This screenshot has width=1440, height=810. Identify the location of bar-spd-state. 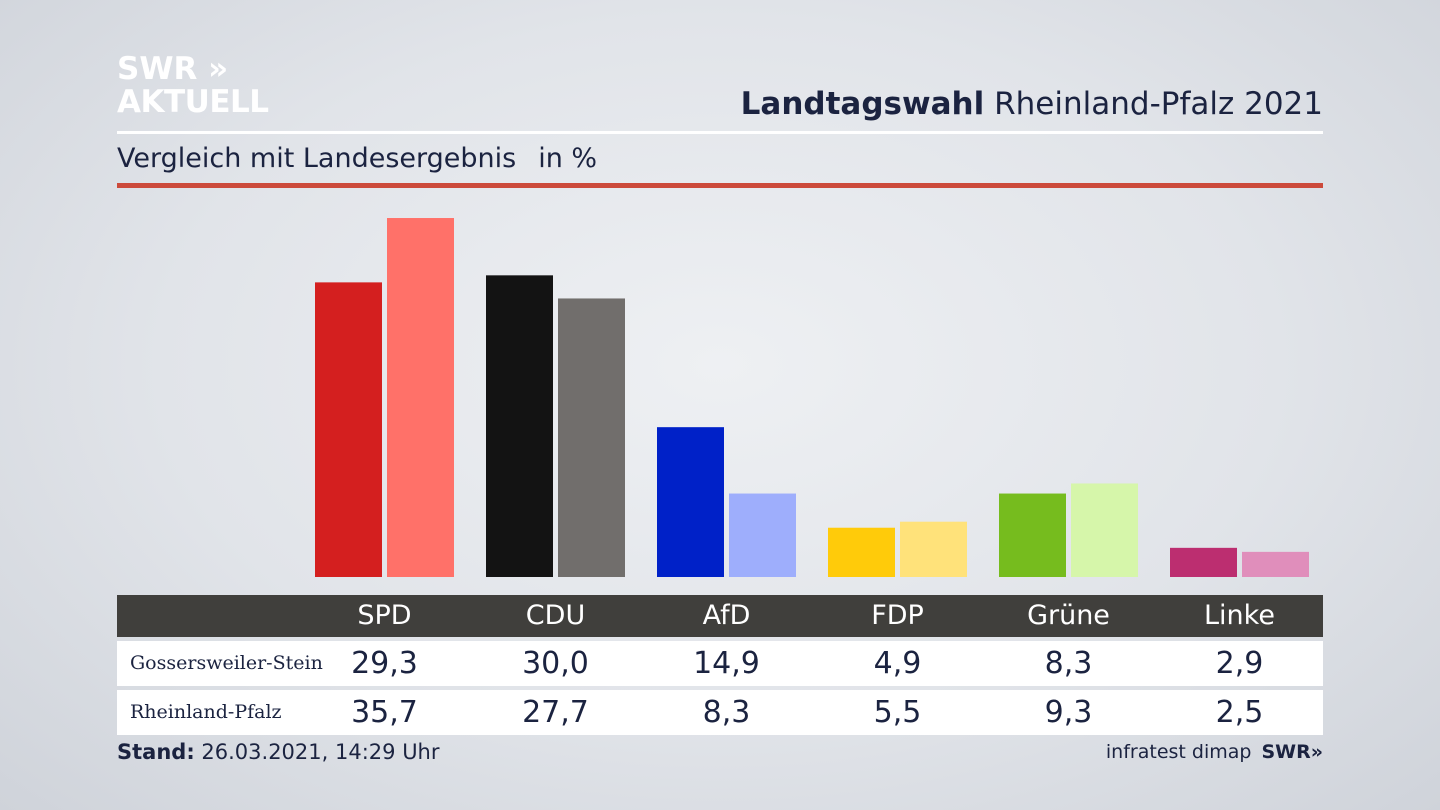
(420, 397).